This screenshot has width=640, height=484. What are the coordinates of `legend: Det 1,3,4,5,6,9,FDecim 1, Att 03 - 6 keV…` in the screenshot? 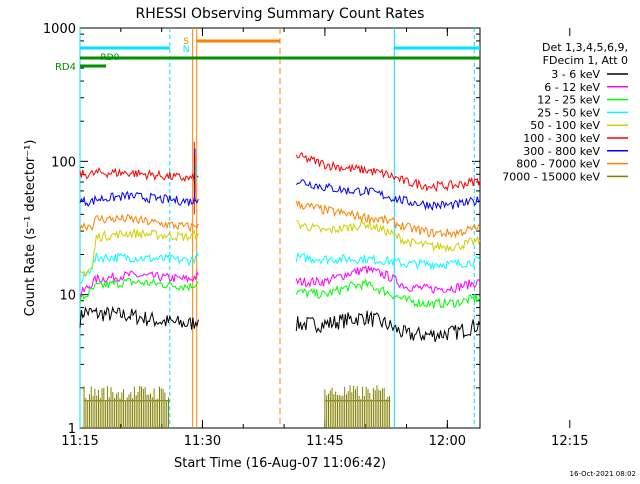 It's located at (565, 112).